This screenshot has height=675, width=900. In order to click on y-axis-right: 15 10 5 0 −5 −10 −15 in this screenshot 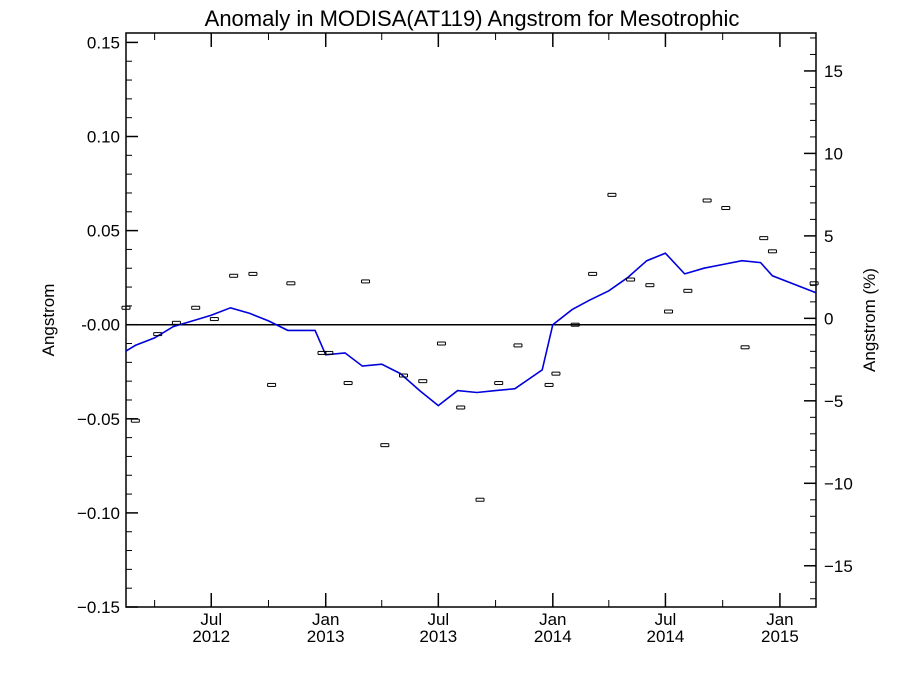, I will do `click(828, 318)`.